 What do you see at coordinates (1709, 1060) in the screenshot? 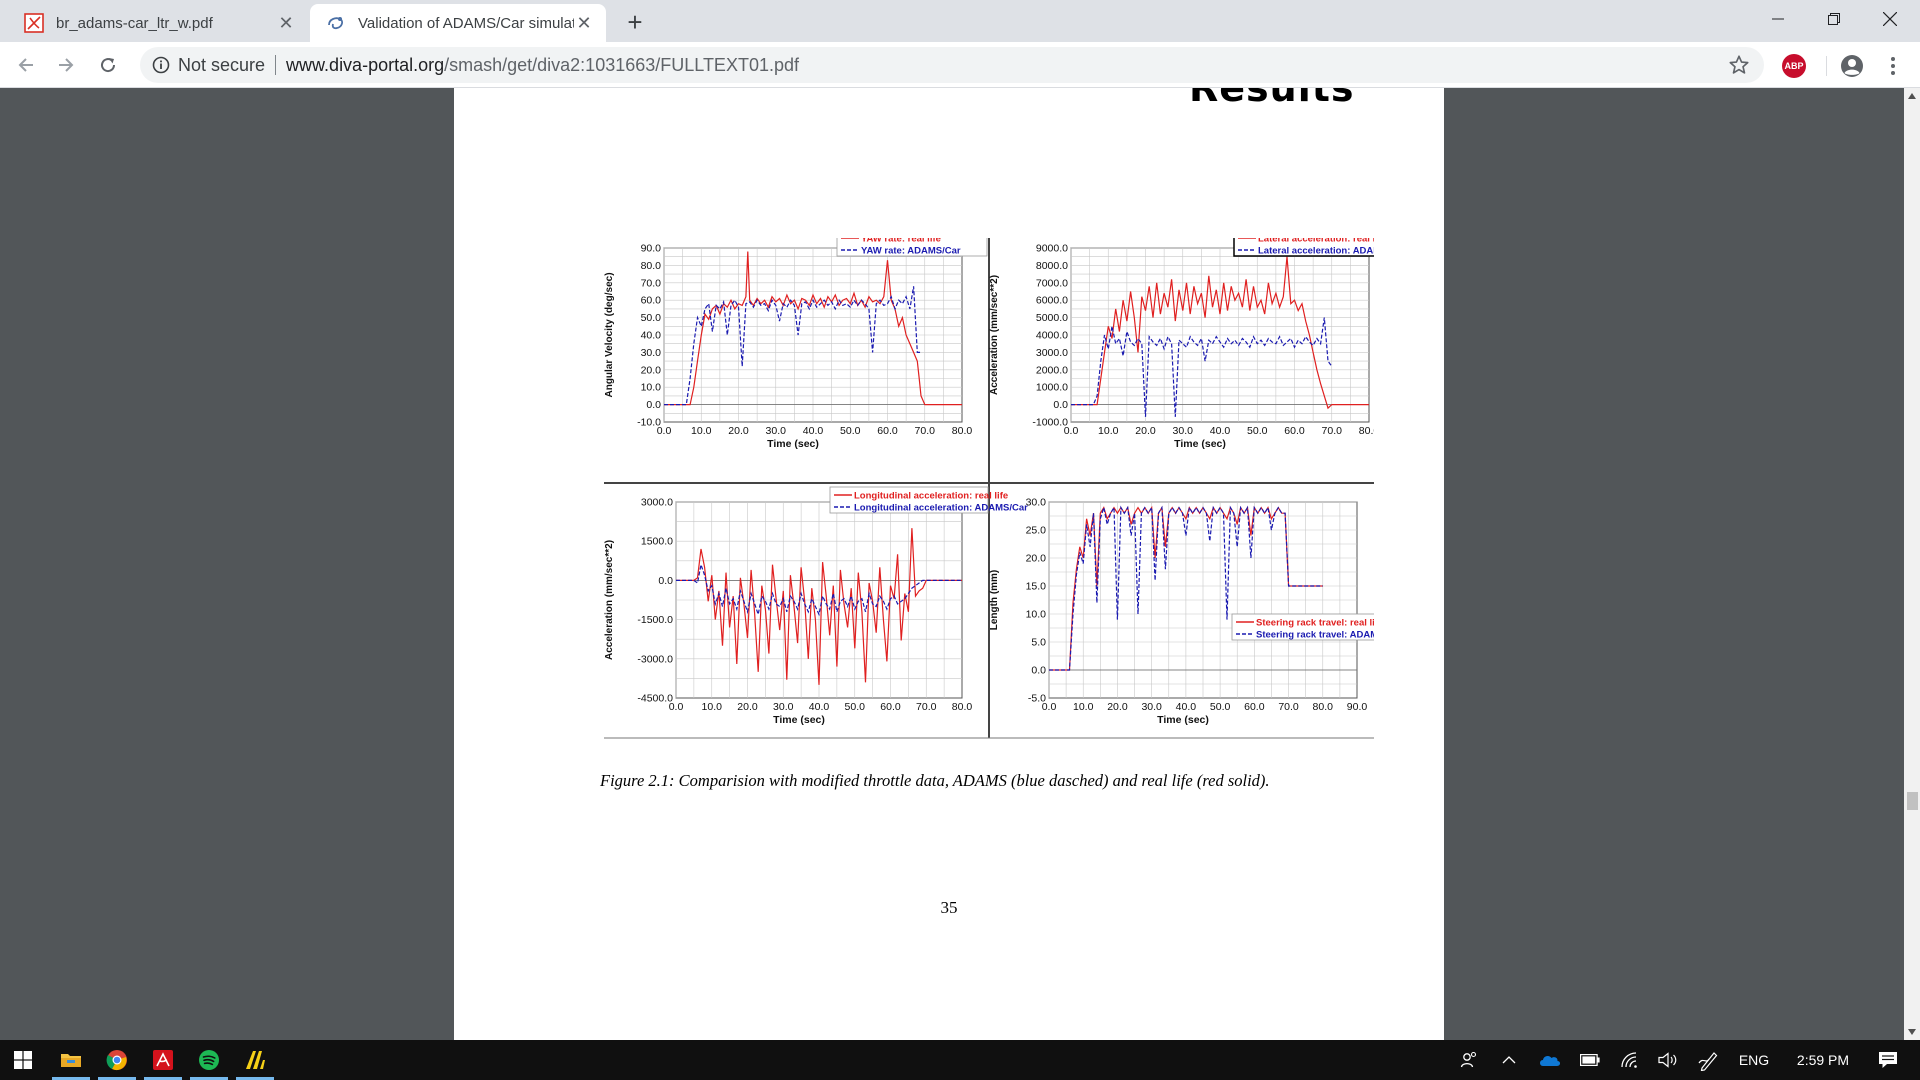
I see `pen-workspace-icon` at bounding box center [1709, 1060].